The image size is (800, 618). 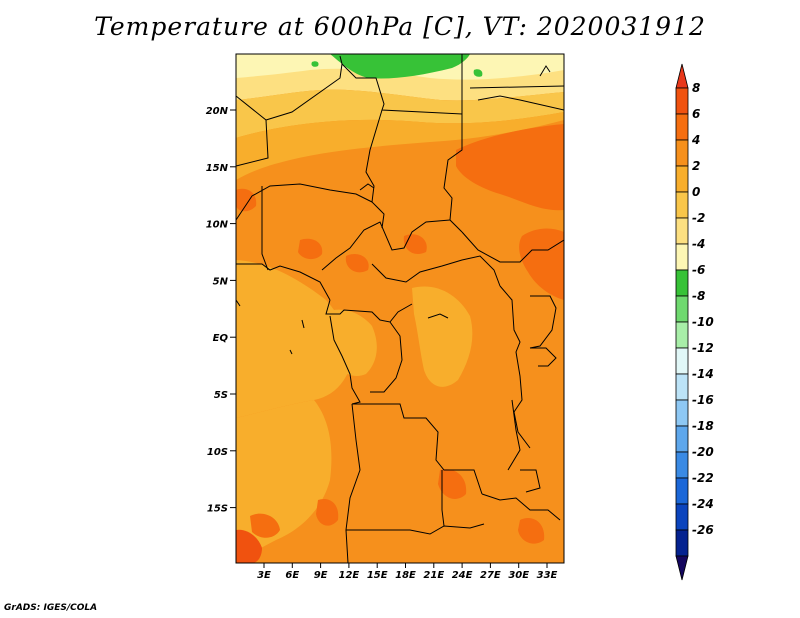 I want to click on colorbar-label: -6, so click(x=698, y=270).